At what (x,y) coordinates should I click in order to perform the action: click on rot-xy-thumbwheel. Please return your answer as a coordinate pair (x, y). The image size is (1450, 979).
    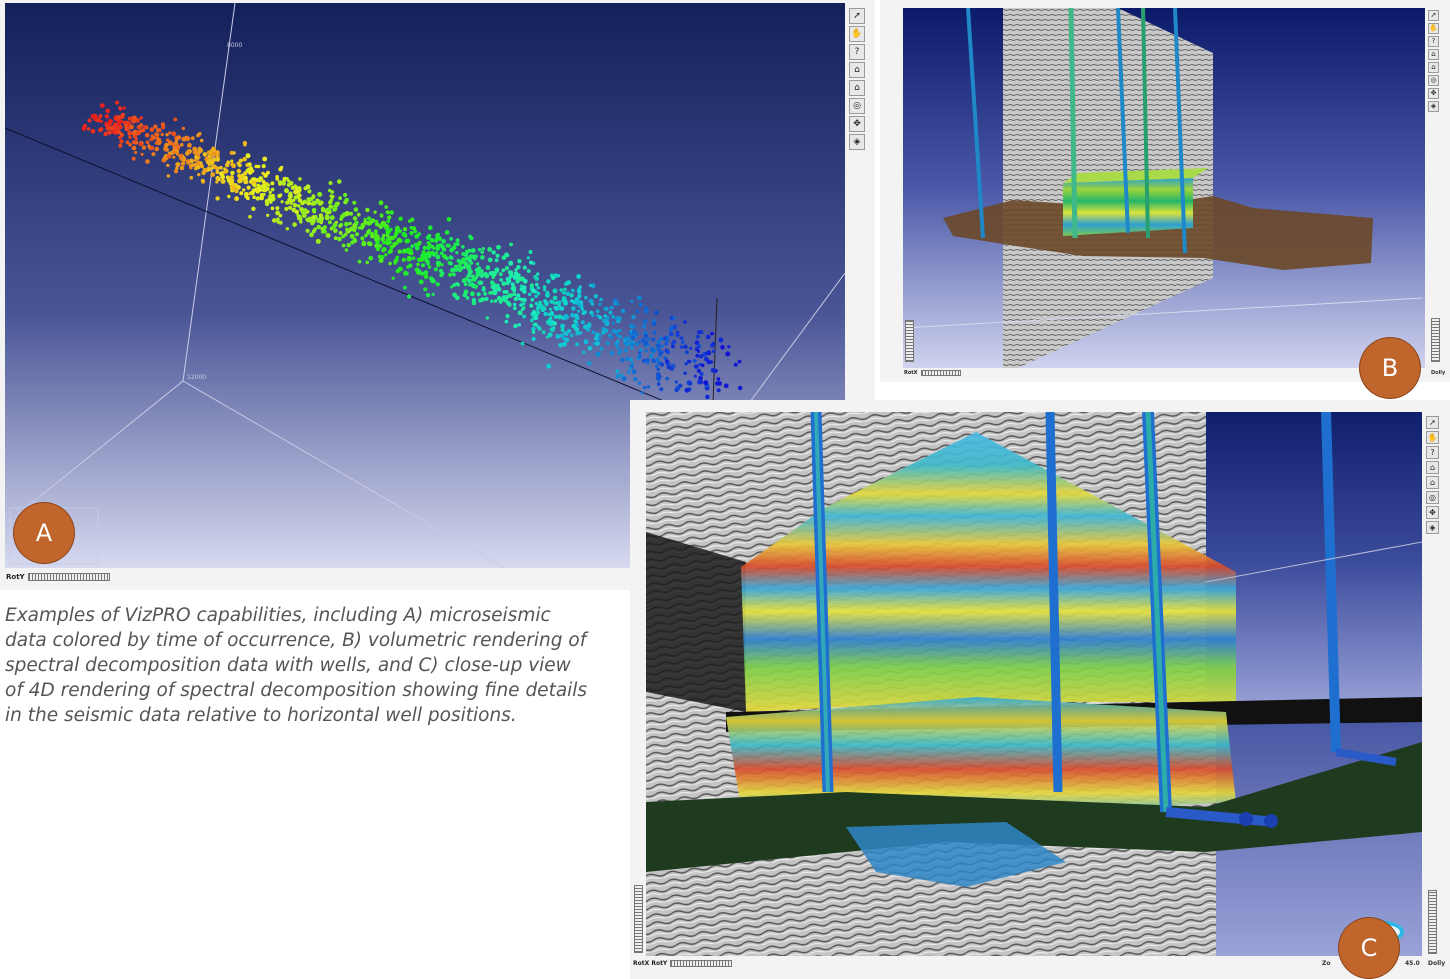
    Looking at the image, I should click on (701, 963).